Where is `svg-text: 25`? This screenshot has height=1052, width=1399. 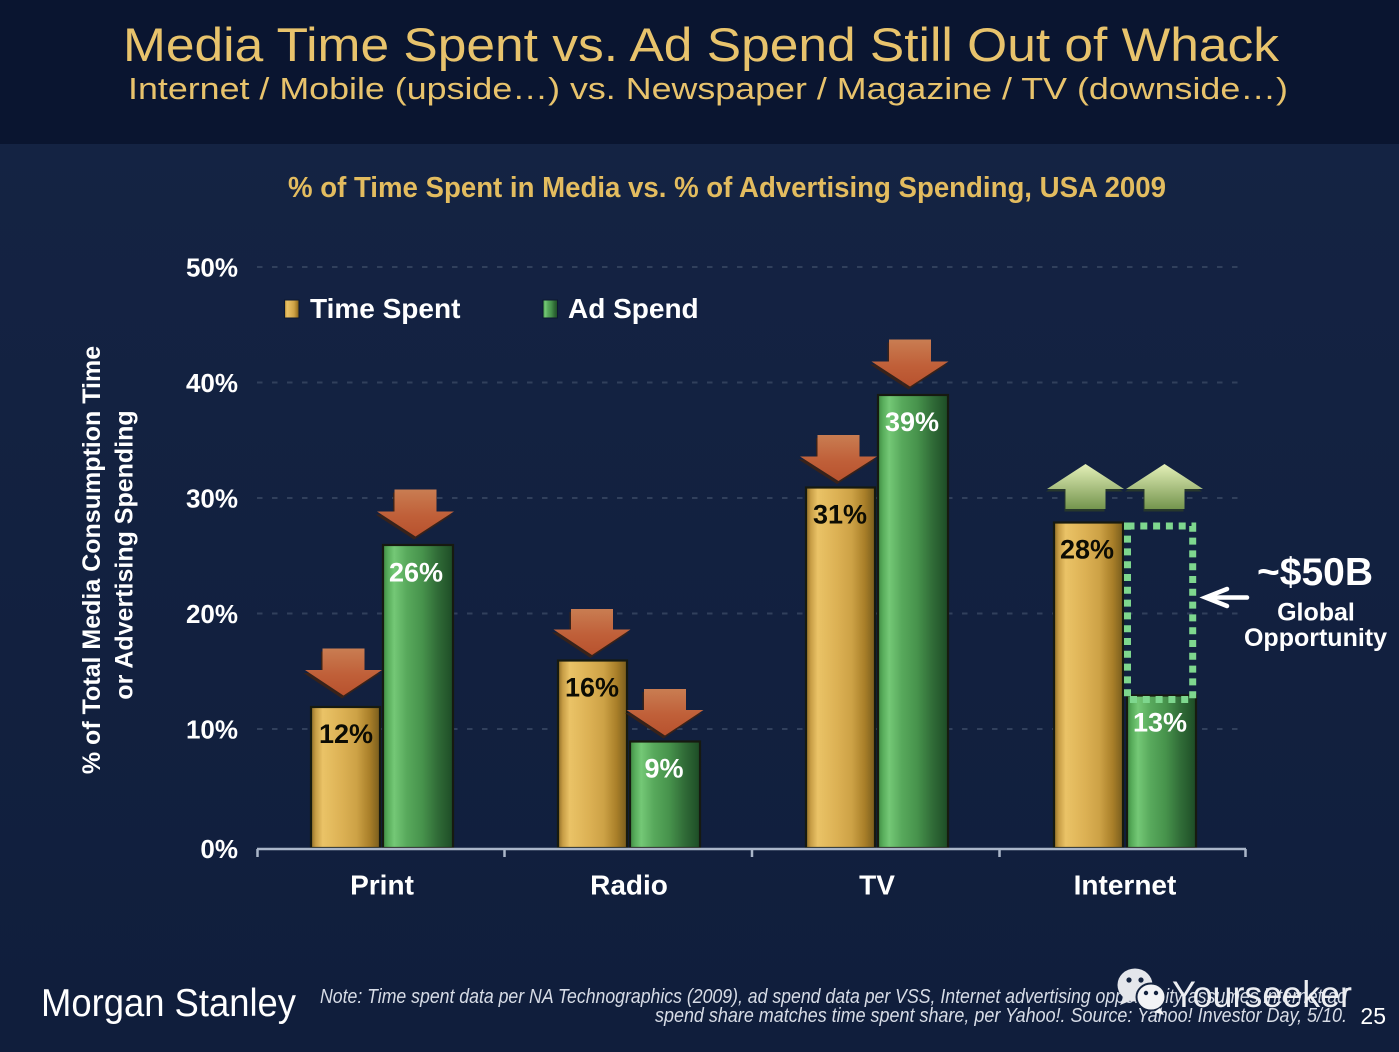 svg-text: 25 is located at coordinates (1373, 1016).